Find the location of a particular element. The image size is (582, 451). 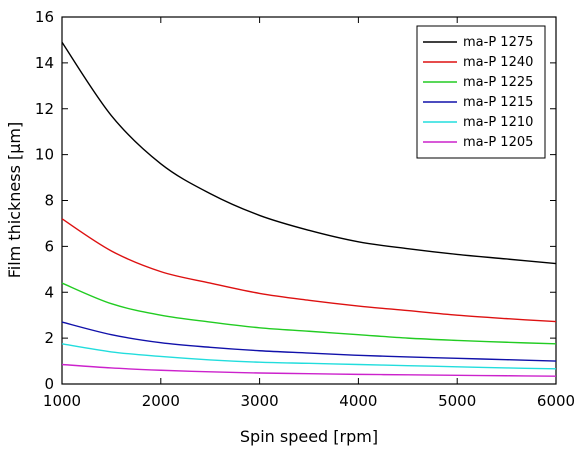

x-tick-label: 6000 is located at coordinates (556, 401).